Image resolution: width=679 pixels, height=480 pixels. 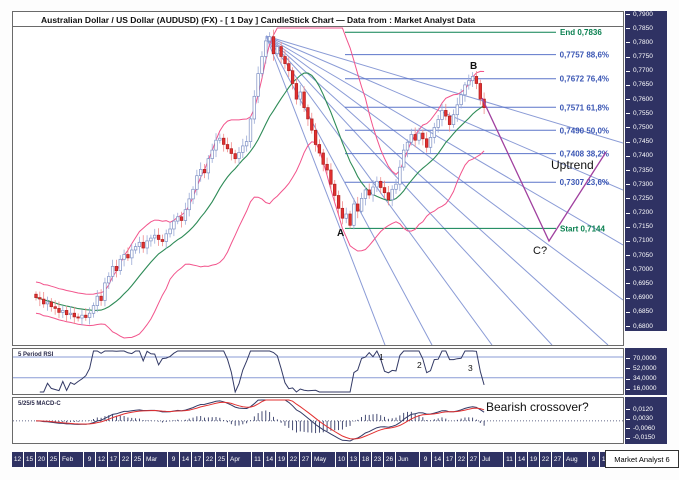 I want to click on axis-label: 0,7500, so click(x=643, y=127).